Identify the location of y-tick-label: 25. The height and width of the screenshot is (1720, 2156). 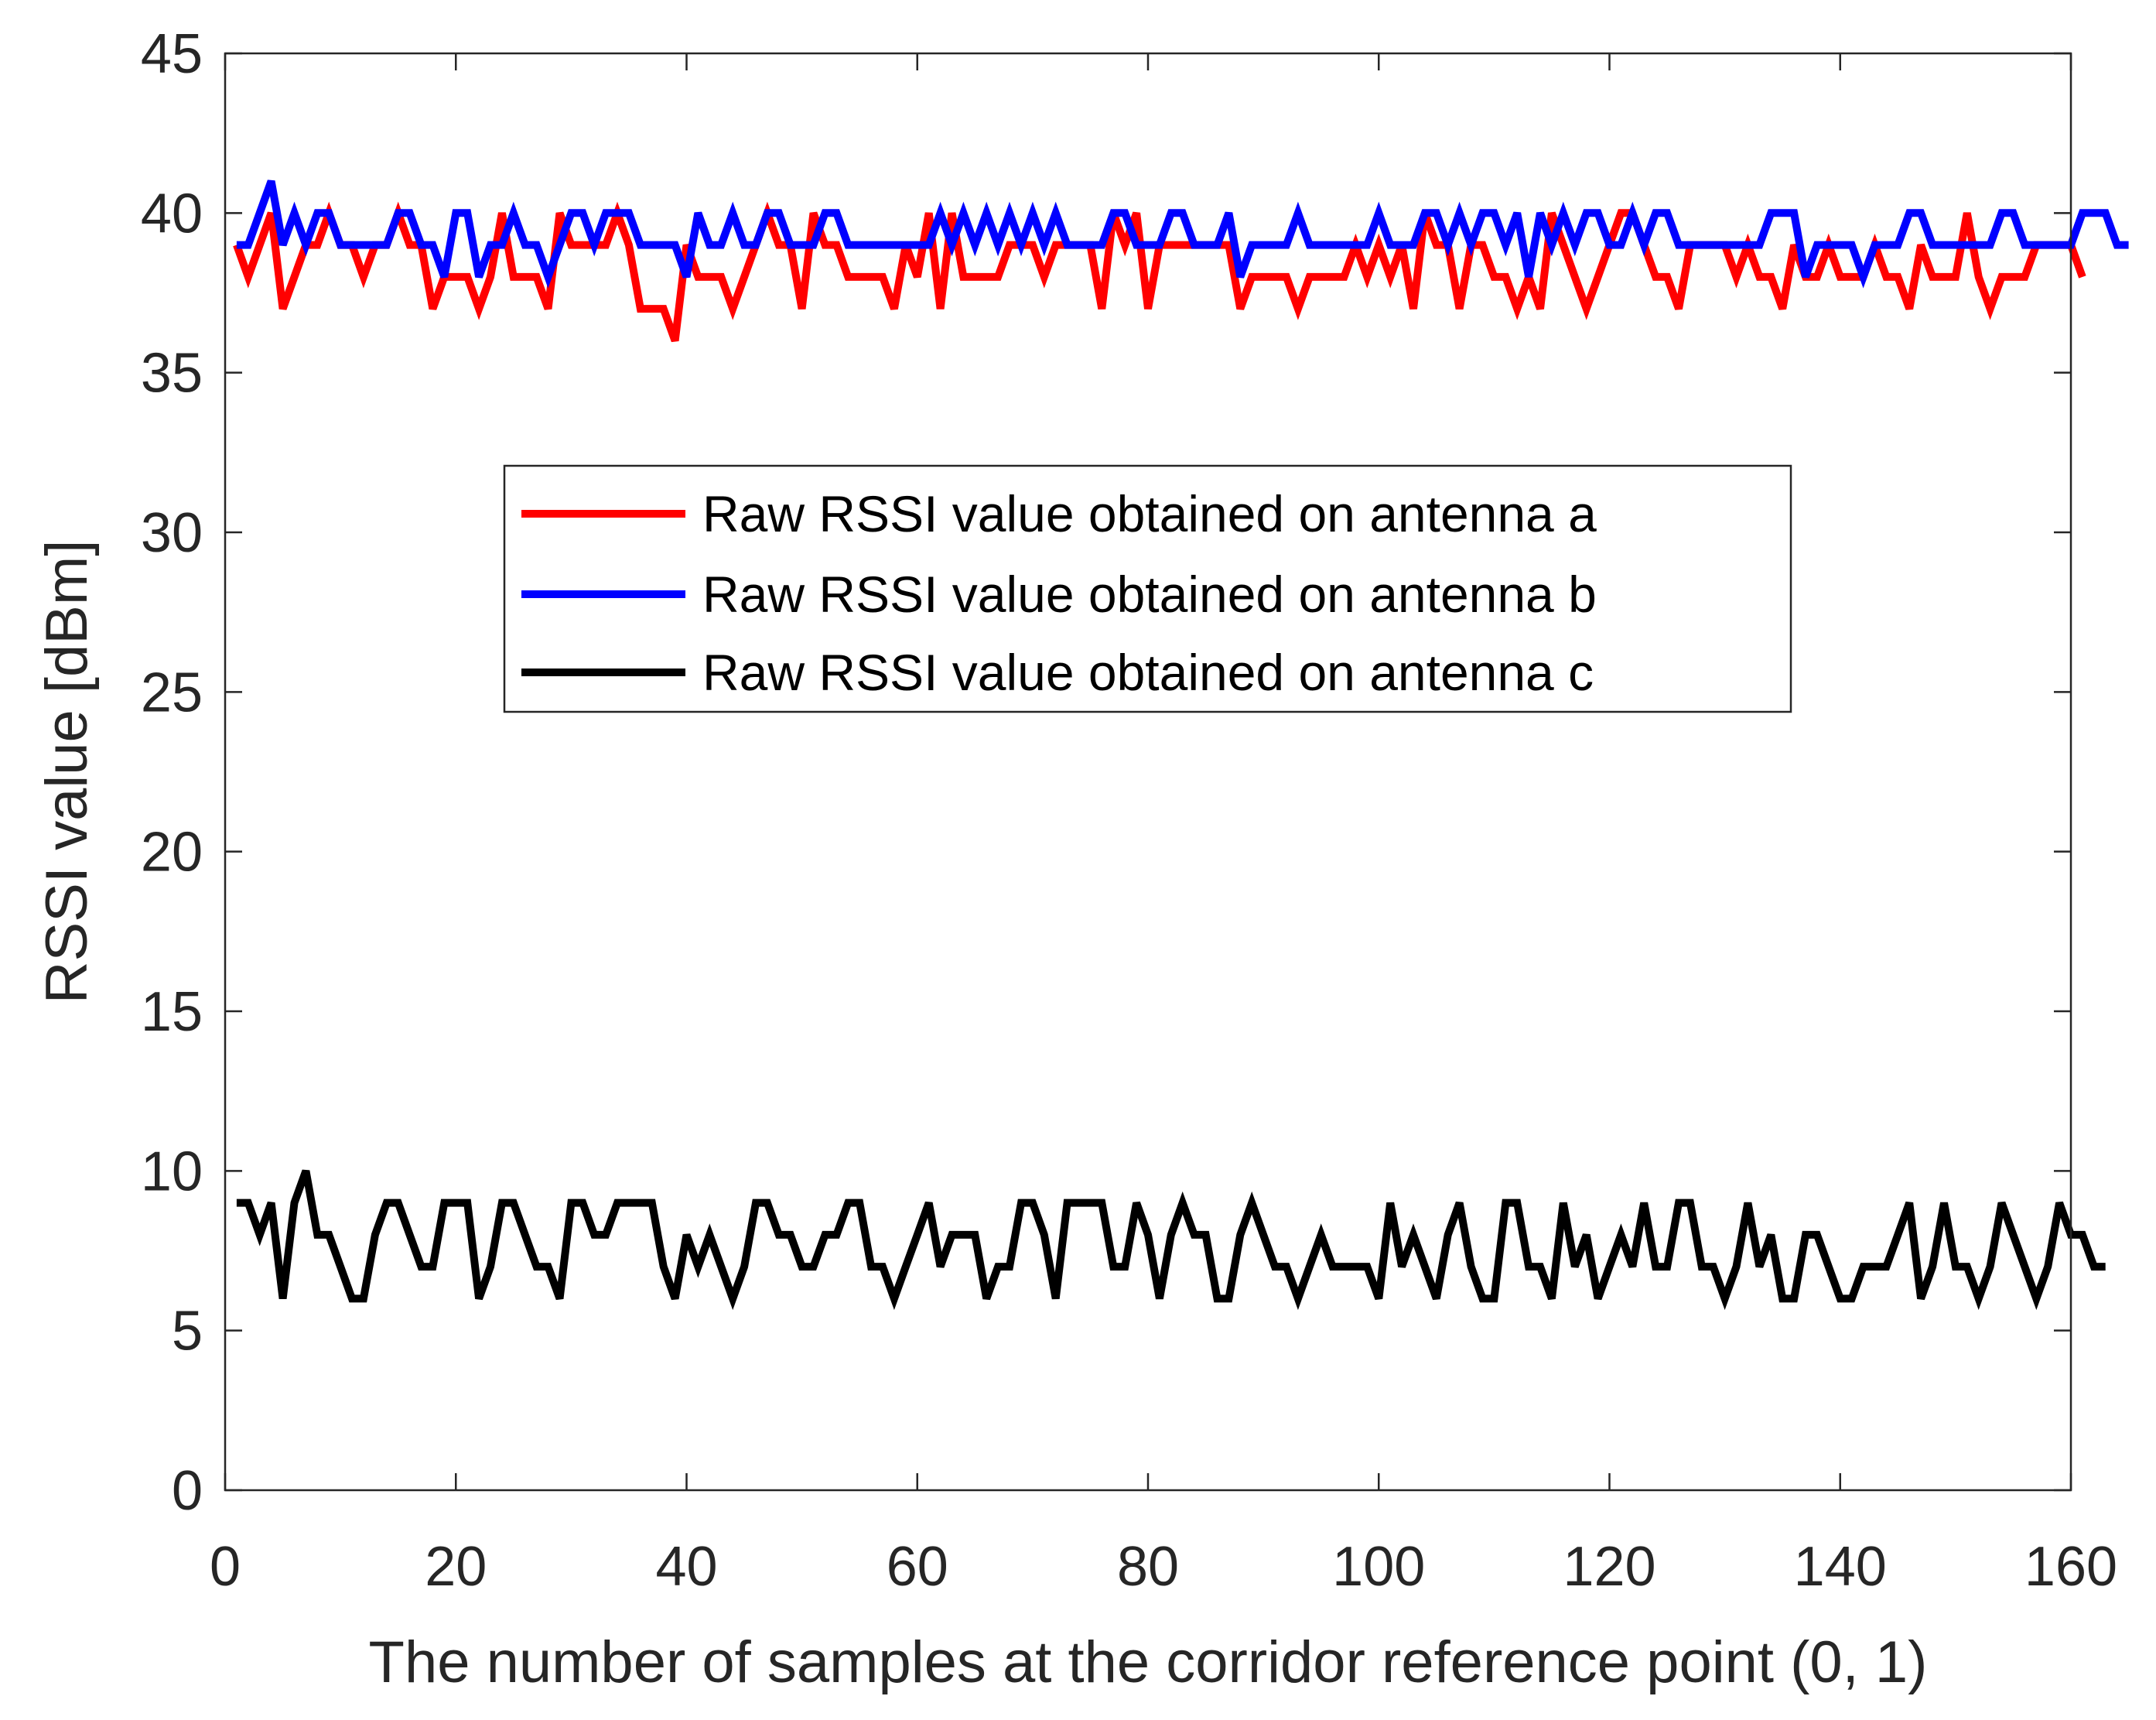
(172, 692).